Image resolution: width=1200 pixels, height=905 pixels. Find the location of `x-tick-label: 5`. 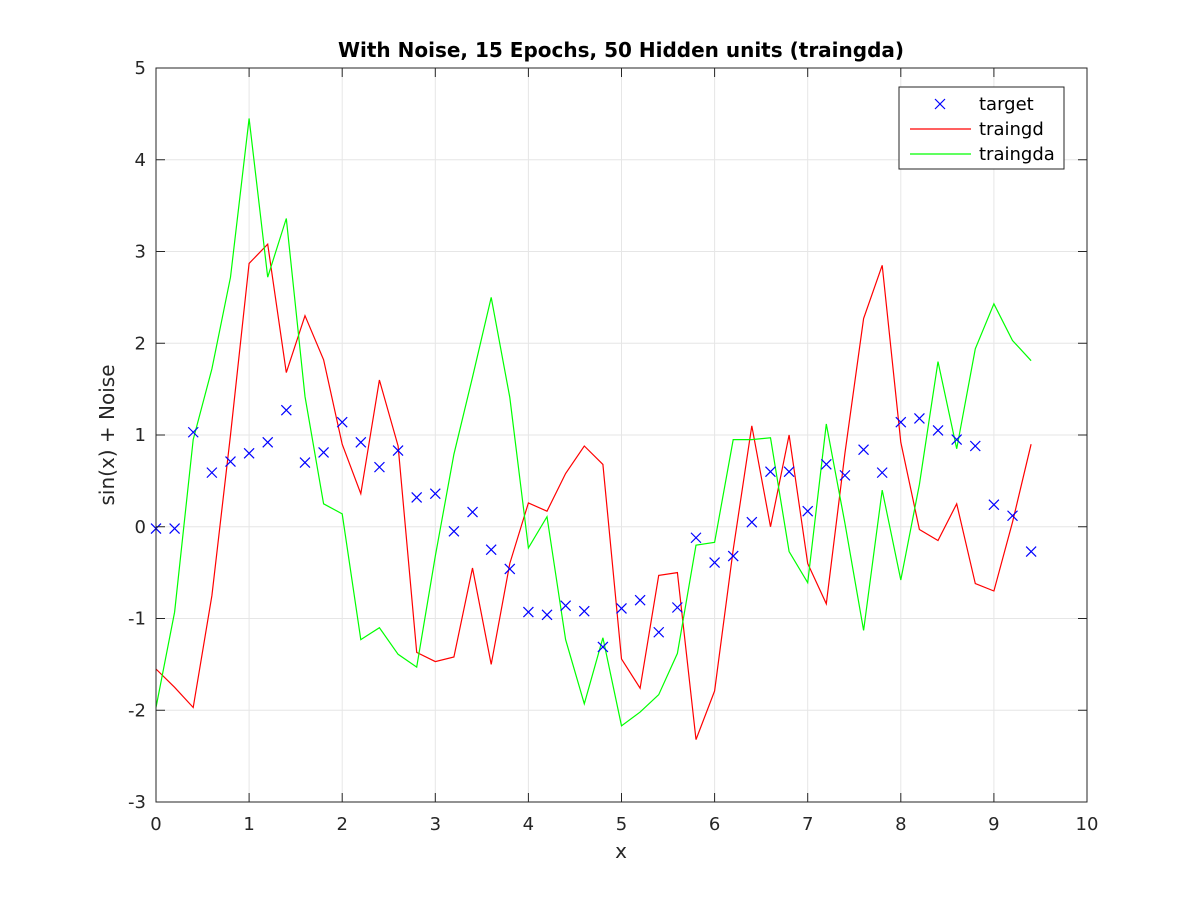

x-tick-label: 5 is located at coordinates (621, 824).